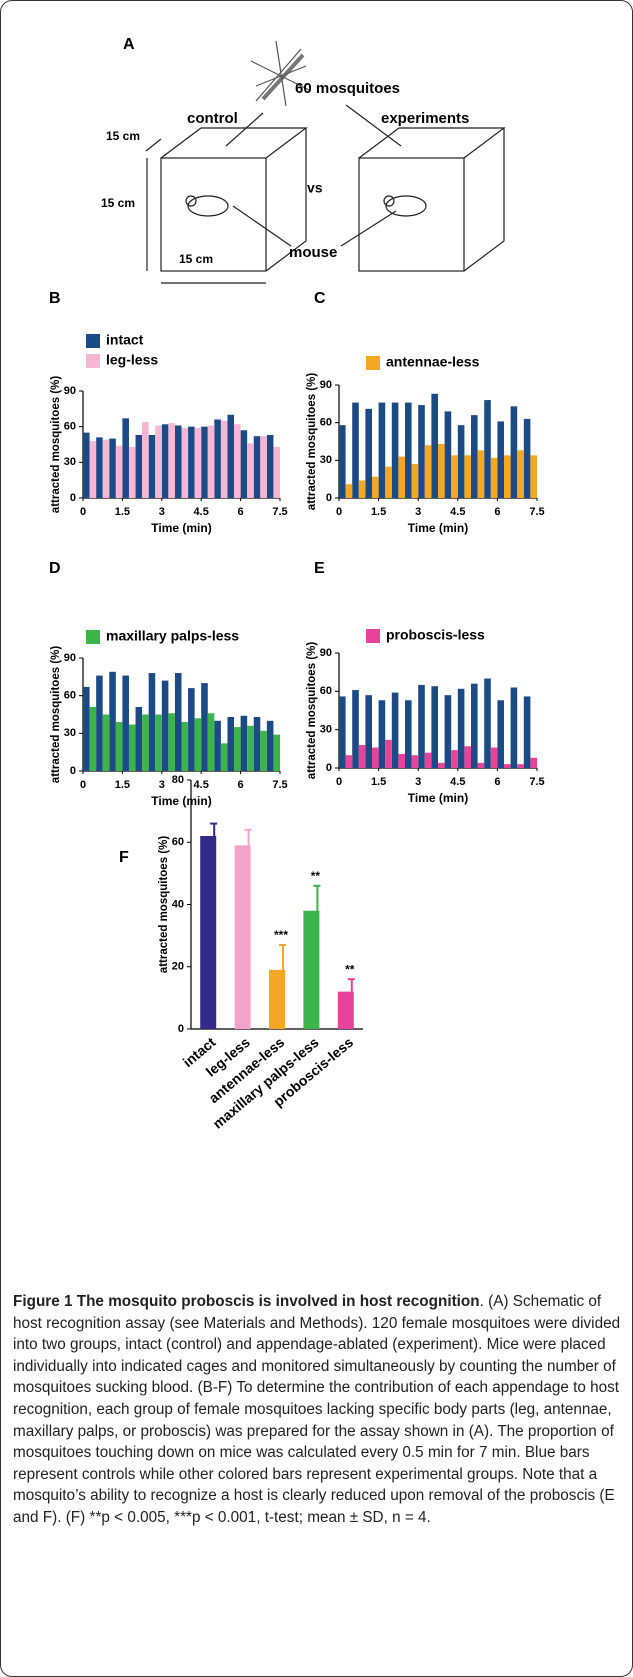 The width and height of the screenshot is (633, 1677). What do you see at coordinates (70, 462) in the screenshot?
I see `y-tick-label: 30` at bounding box center [70, 462].